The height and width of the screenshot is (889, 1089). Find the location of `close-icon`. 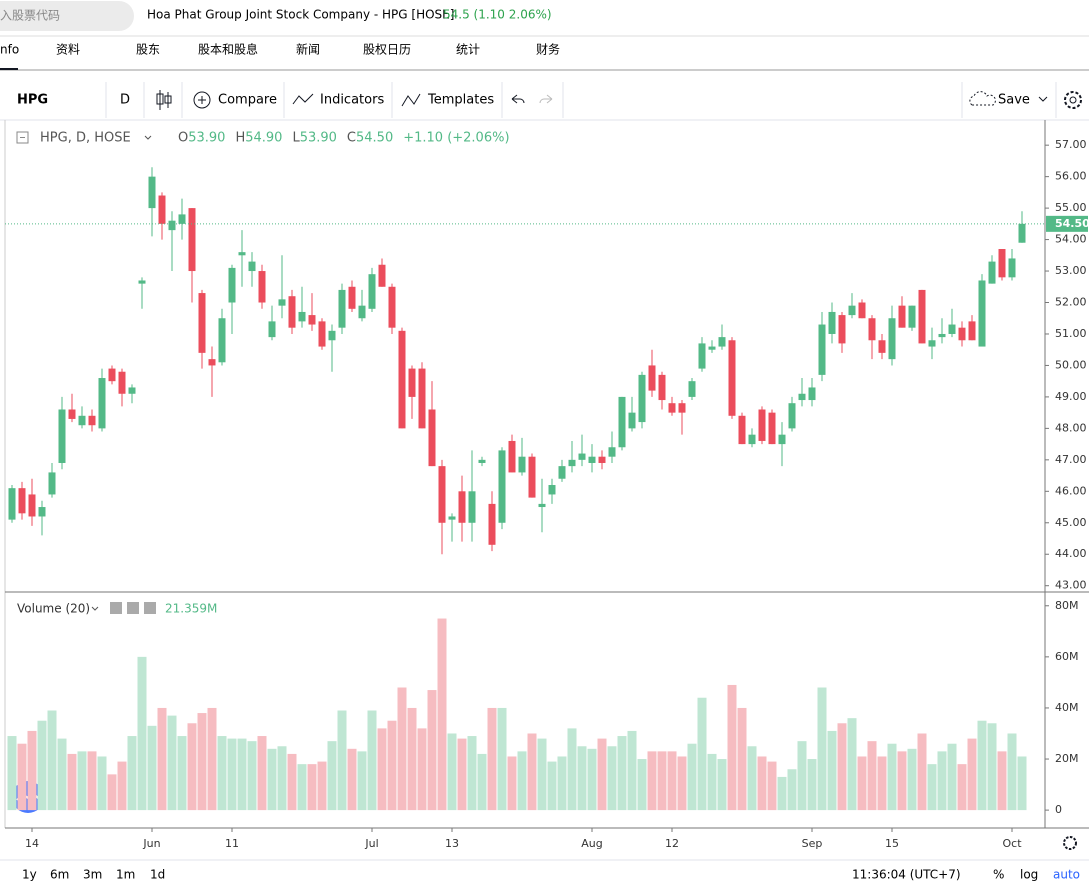

close-icon is located at coordinates (150, 608).